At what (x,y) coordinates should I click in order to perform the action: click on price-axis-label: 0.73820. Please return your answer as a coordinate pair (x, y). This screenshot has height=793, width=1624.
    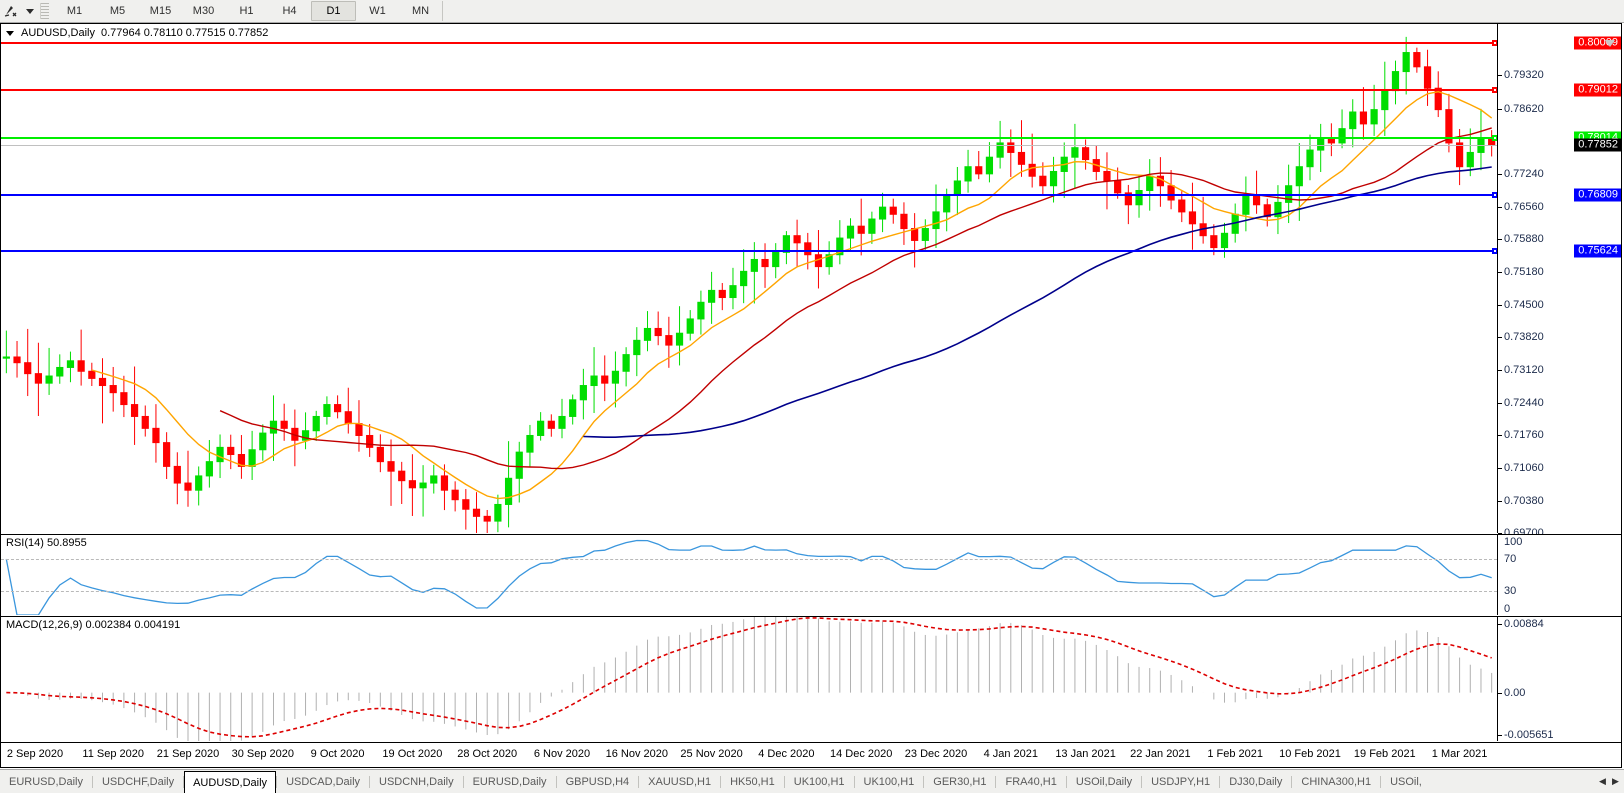
    Looking at the image, I should click on (1524, 337).